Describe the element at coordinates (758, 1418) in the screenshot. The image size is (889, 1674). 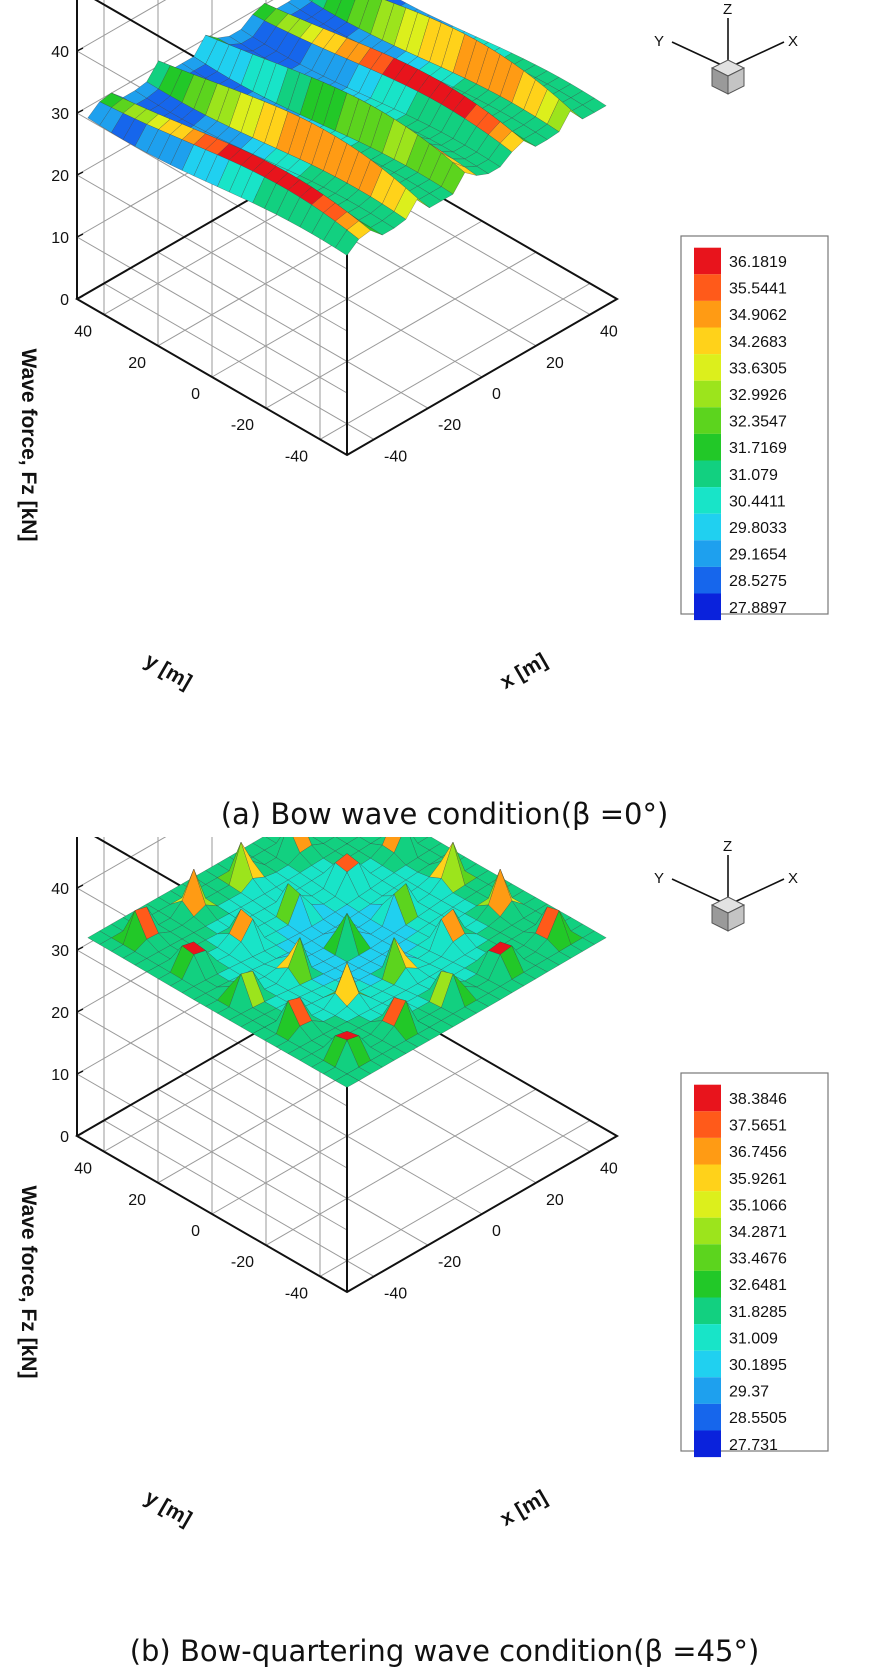
I see `legend-level-label: 28.5505` at that location.